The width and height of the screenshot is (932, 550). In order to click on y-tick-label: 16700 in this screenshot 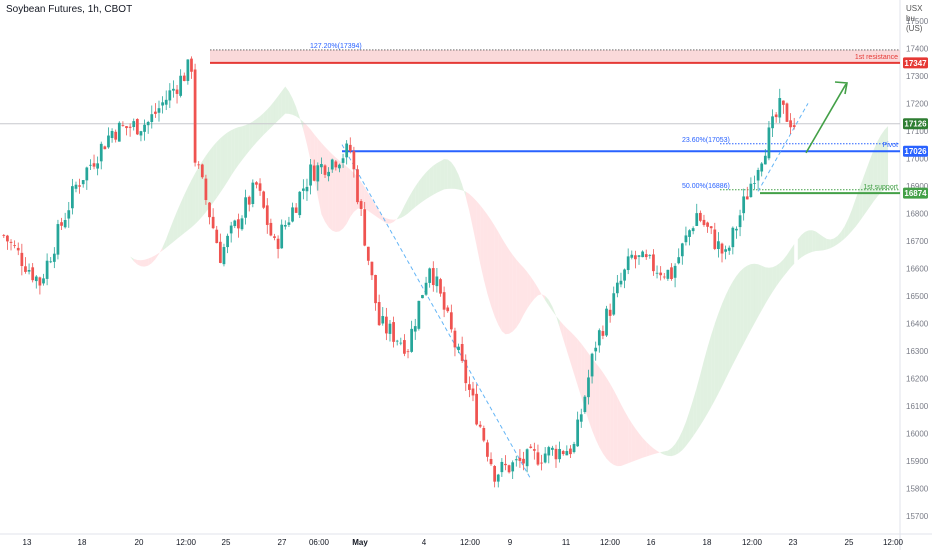, I will do `click(917, 241)`.